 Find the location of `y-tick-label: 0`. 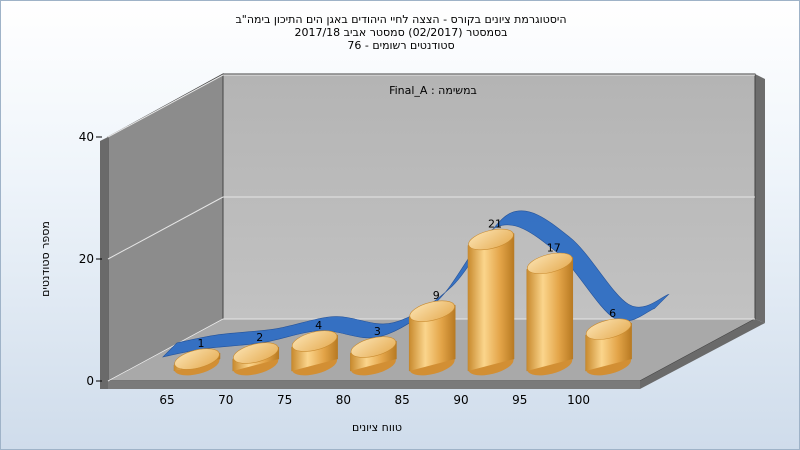

y-tick-label: 0 is located at coordinates (90, 381).